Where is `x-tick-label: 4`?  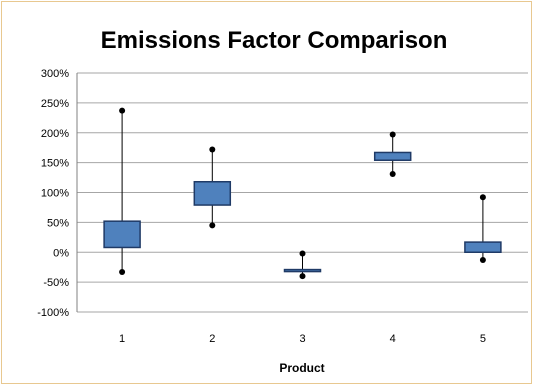
x-tick-label: 4 is located at coordinates (393, 339).